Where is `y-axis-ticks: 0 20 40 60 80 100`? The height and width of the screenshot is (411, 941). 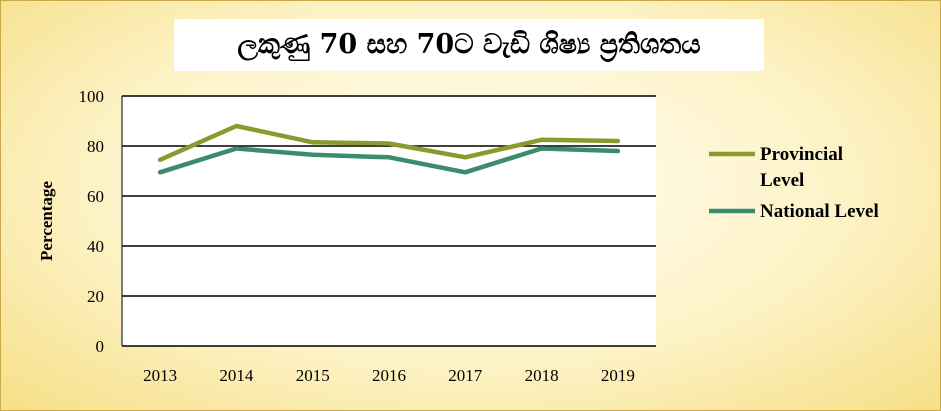
y-axis-ticks: 0 20 40 60 80 100 is located at coordinates (92, 221).